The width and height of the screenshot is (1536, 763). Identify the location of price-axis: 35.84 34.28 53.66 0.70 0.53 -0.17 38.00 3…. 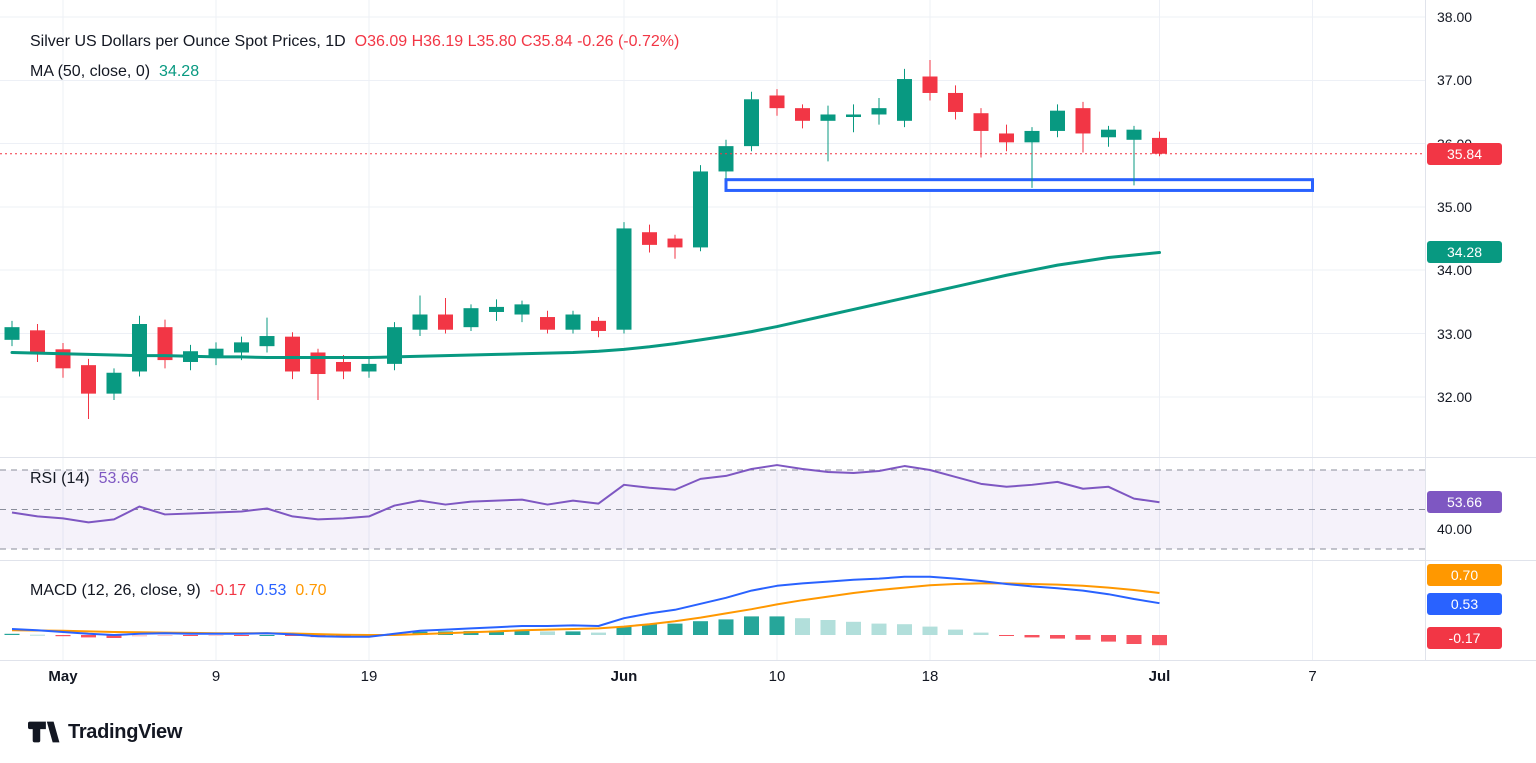
(1480, 330).